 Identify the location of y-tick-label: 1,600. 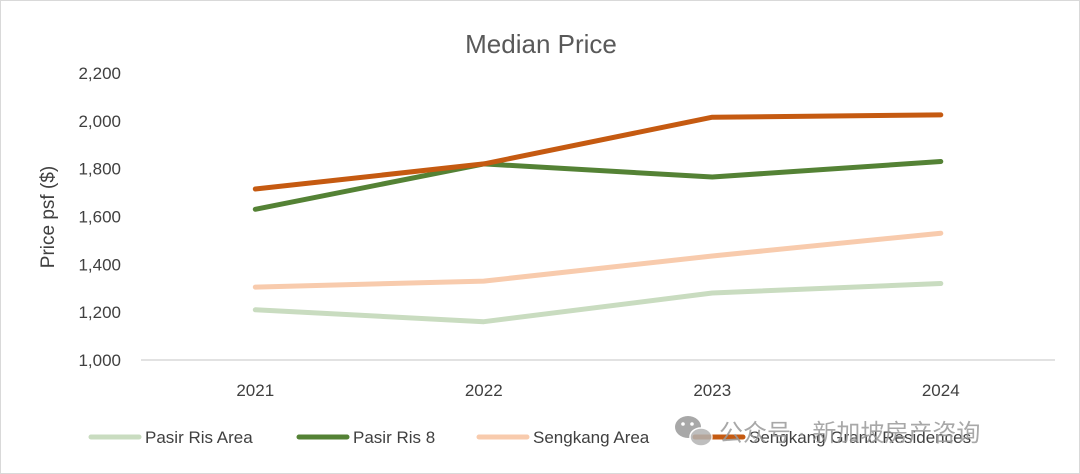
(99, 217).